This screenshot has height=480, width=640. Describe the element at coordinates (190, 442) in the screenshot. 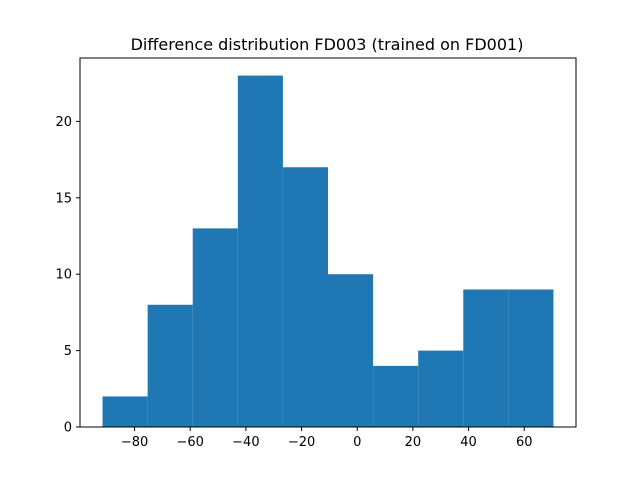

I see `x-tick-label: −60` at that location.